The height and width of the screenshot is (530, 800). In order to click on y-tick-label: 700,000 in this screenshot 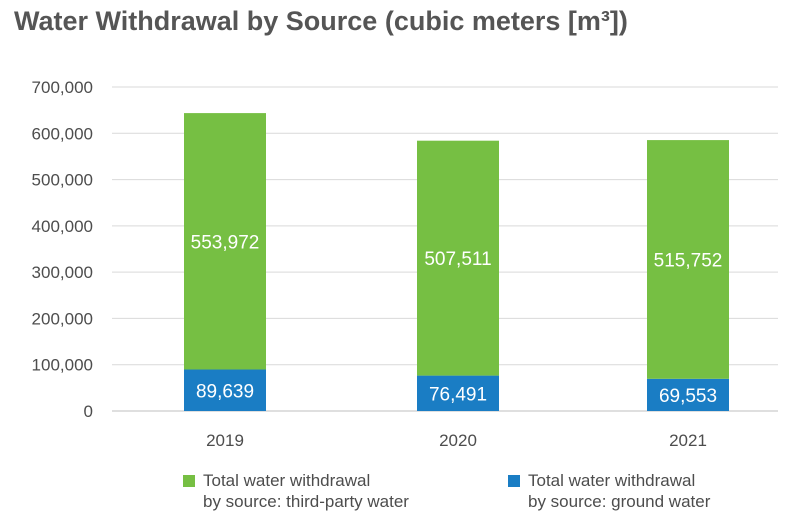, I will do `click(62, 87)`.